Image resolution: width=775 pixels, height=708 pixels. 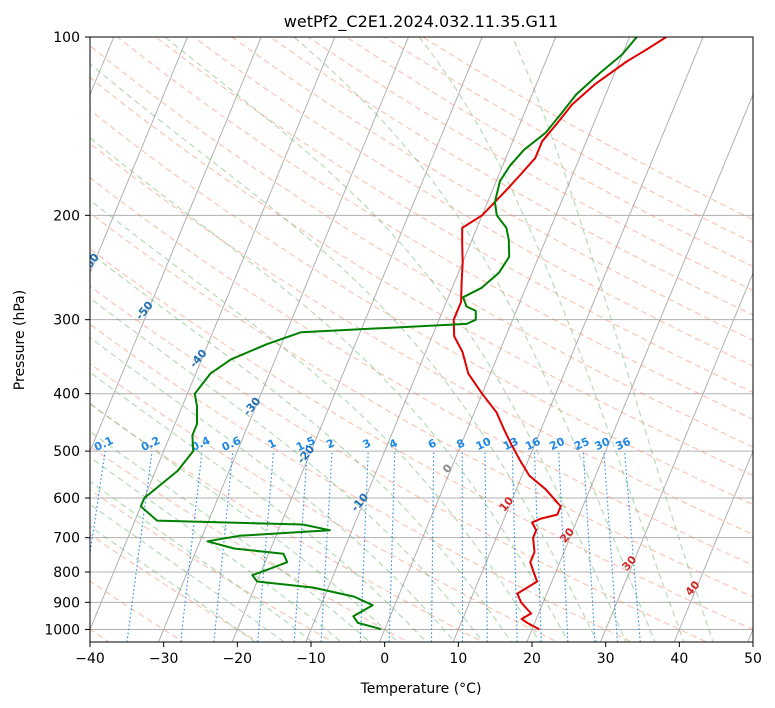 I want to click on mixing-ratio-label: 6, so click(x=432, y=443).